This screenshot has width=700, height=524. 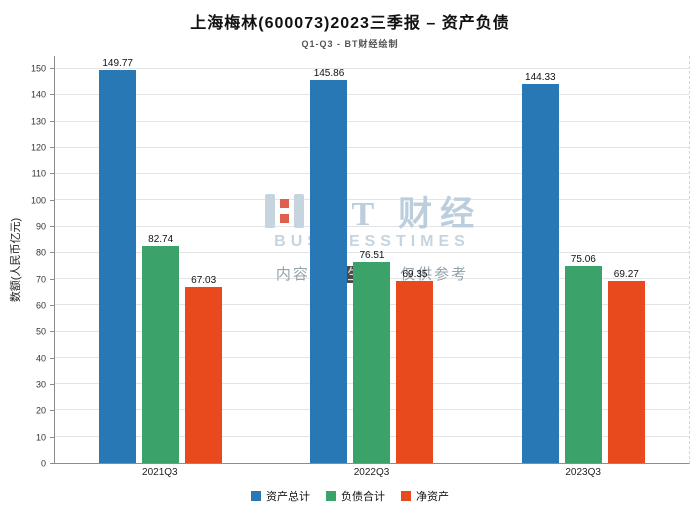 I want to click on bar-value-label: 82.74, so click(x=161, y=239).